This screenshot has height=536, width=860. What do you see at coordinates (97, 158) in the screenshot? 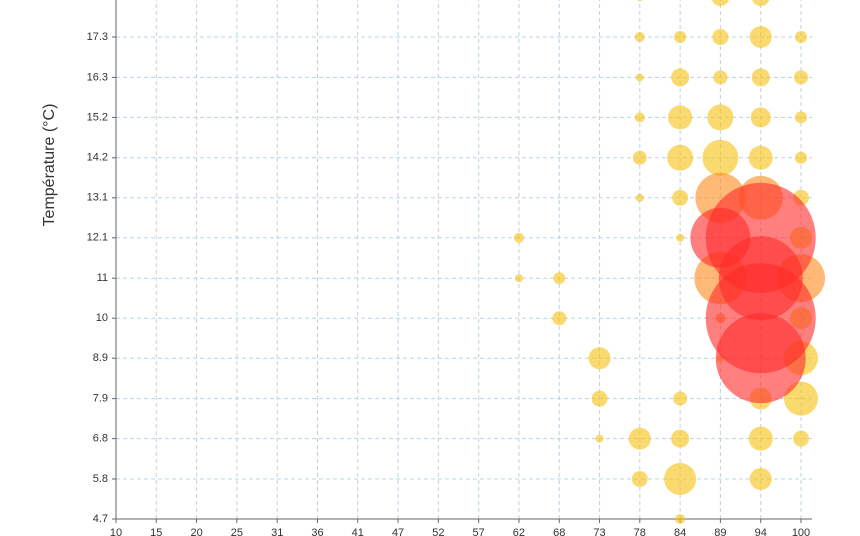
I see `y-tick-label: 14.2` at bounding box center [97, 158].